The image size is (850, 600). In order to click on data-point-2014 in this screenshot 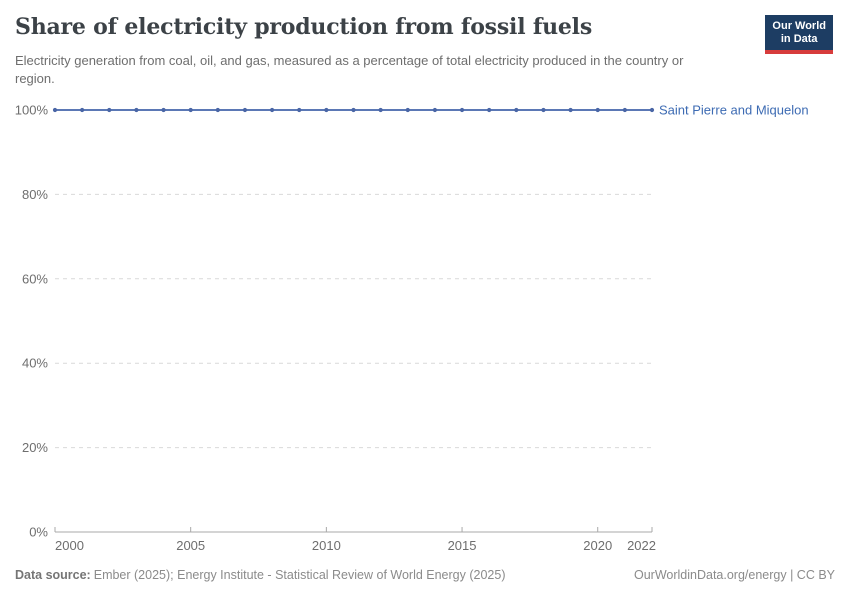, I will do `click(435, 110)`.